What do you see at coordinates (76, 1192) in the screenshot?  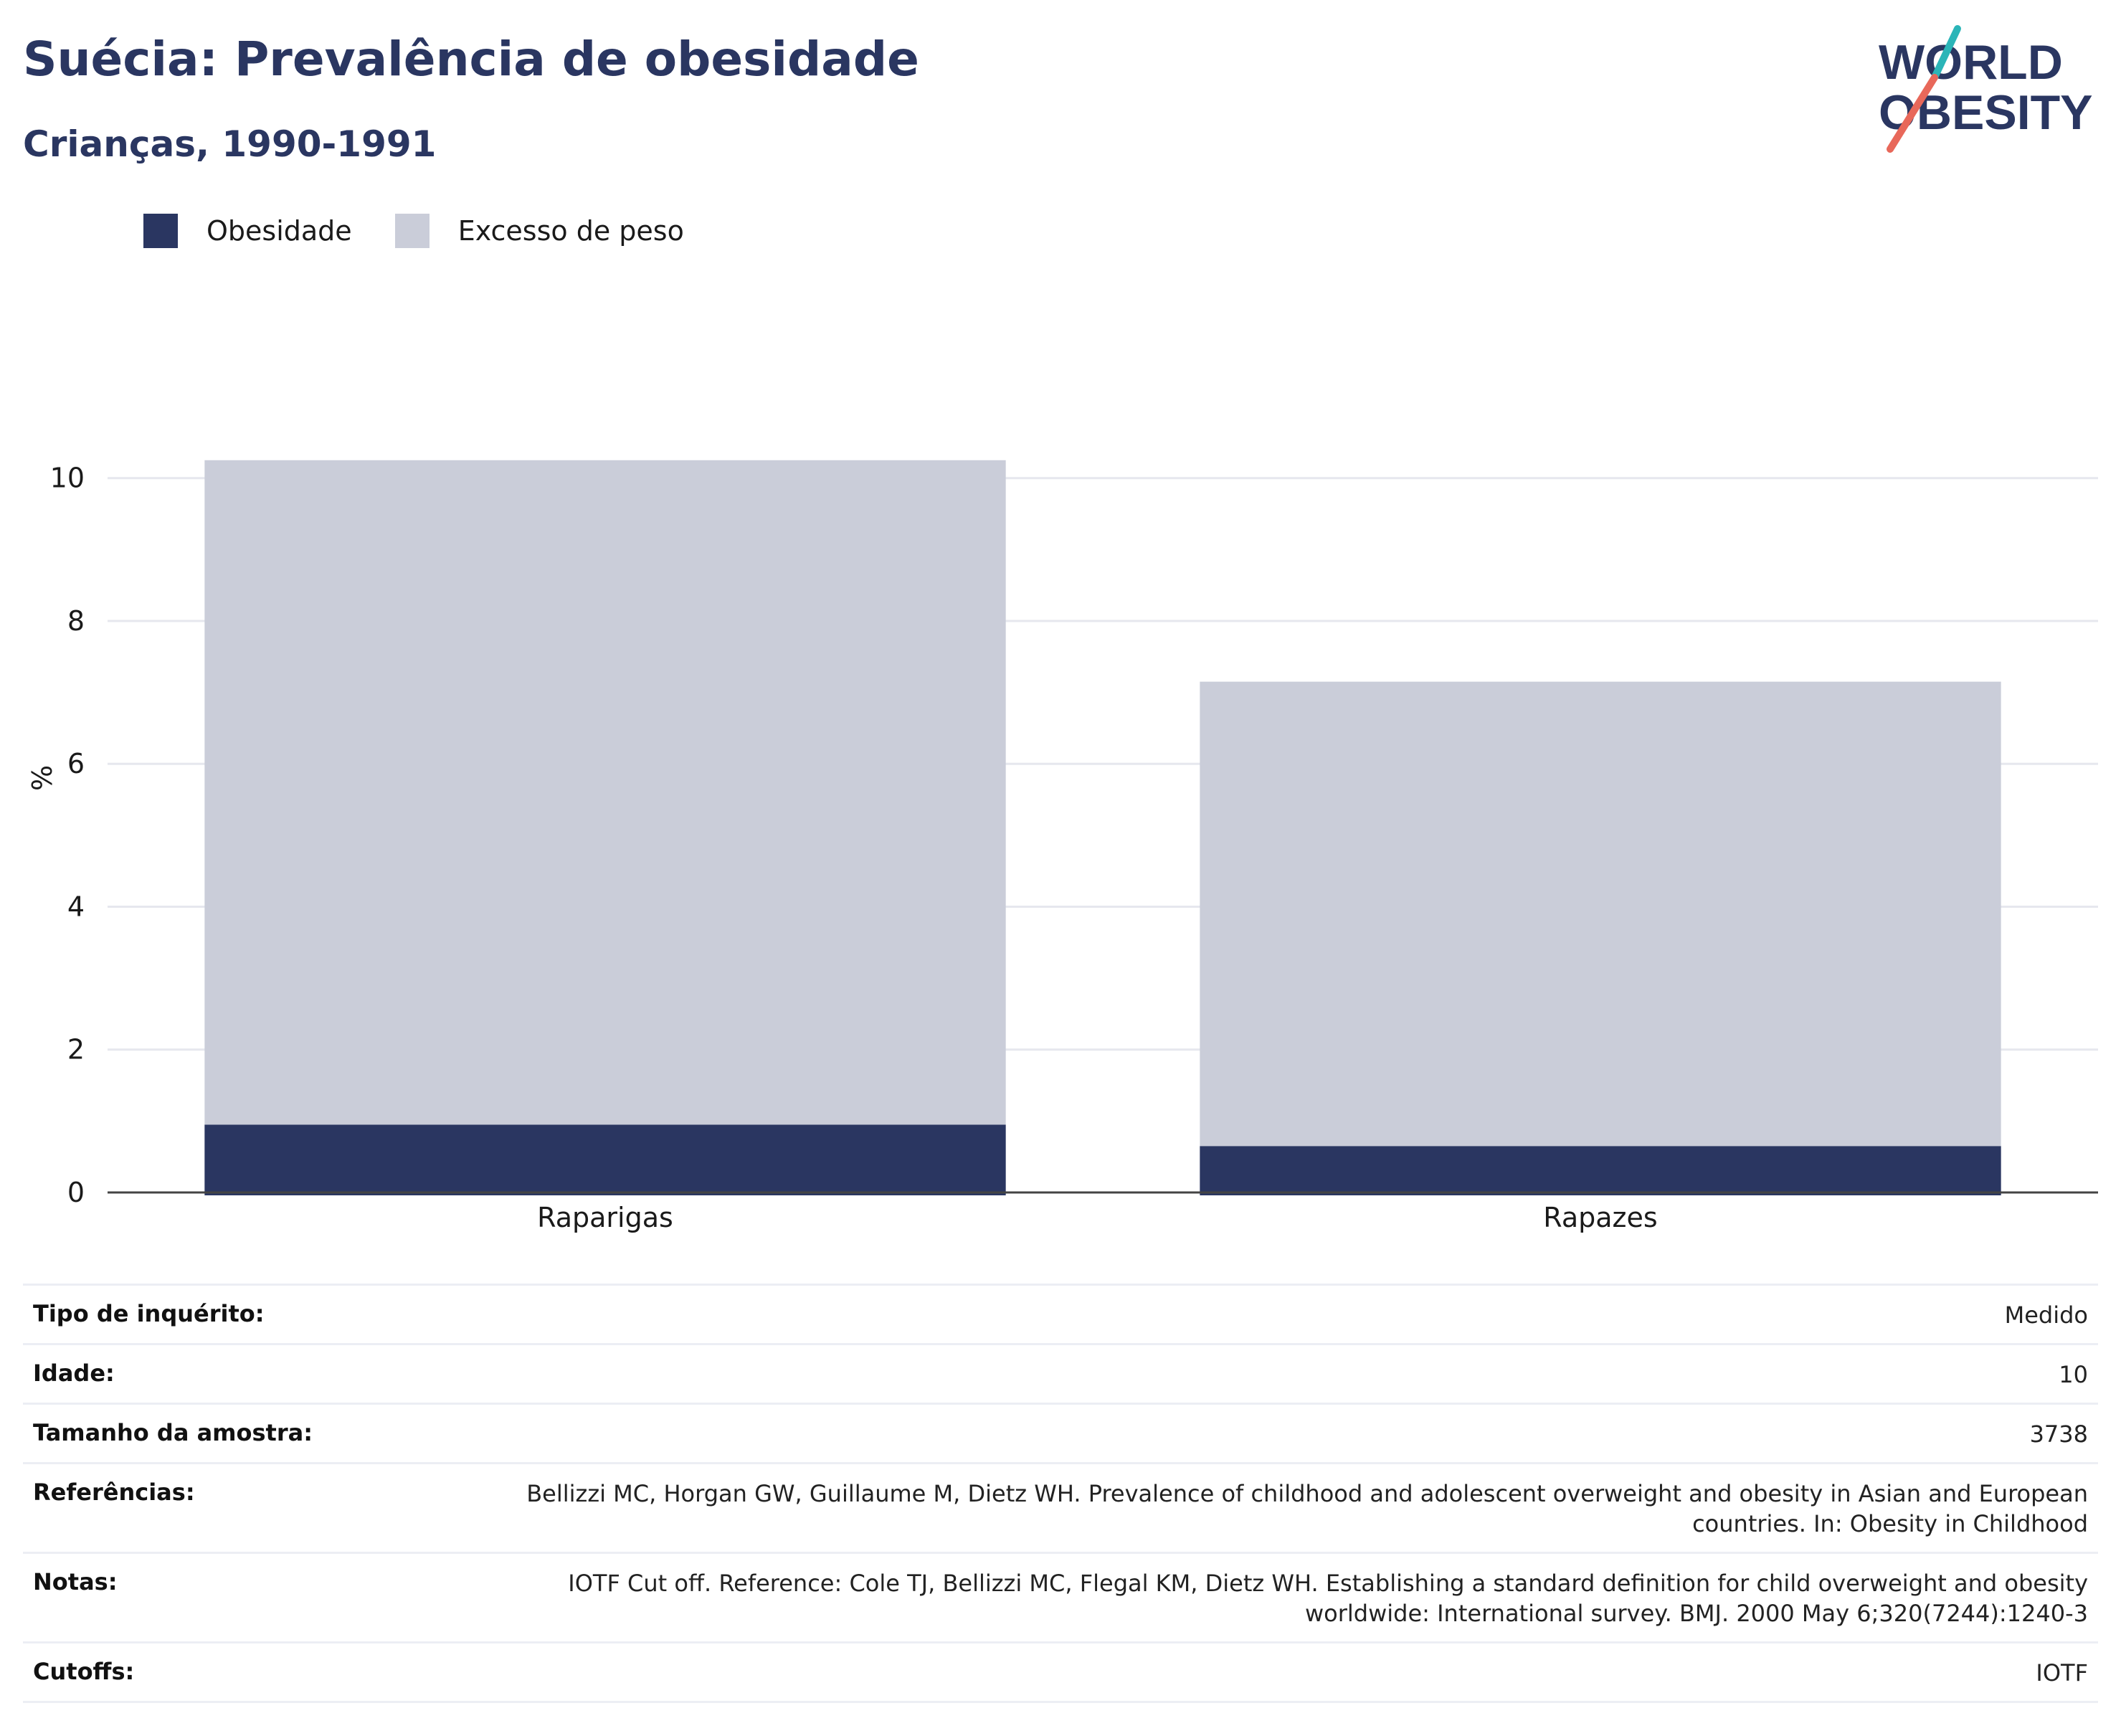 I see `y-tick-label: 0` at bounding box center [76, 1192].